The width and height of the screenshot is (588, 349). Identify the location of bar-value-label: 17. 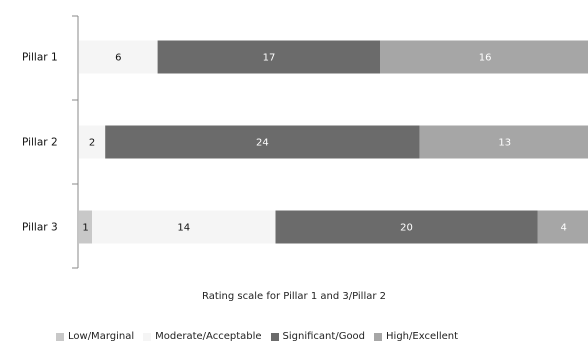
(269, 58).